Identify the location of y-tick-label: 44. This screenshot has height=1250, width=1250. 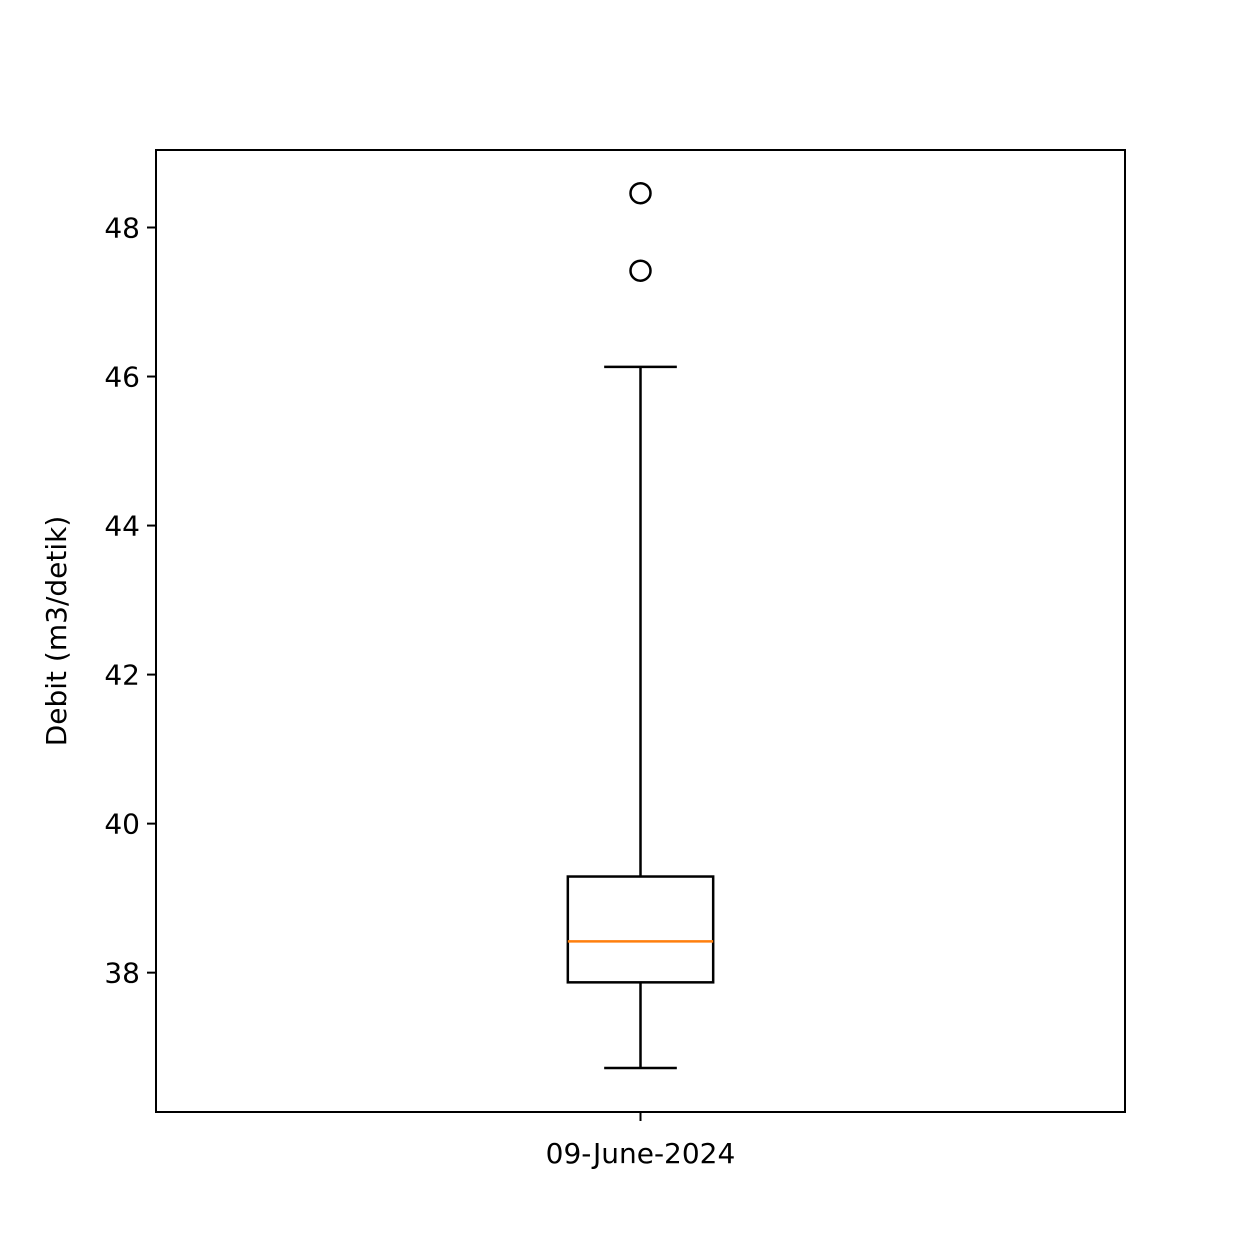
(122, 526).